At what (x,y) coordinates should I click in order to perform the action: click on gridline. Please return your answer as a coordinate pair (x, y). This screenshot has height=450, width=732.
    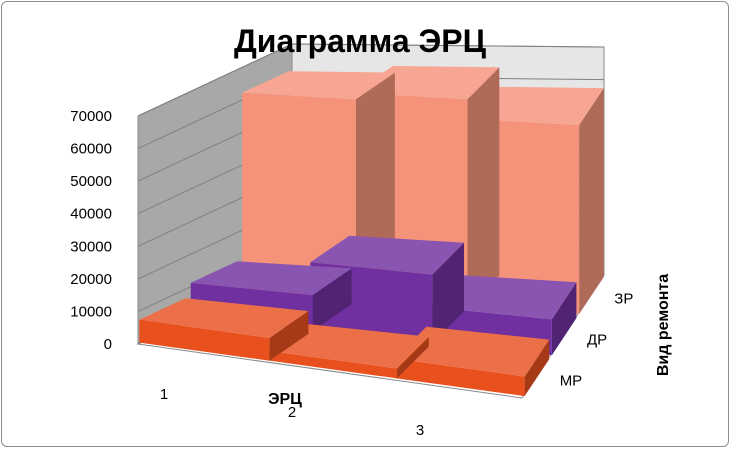
    Looking at the image, I should click on (371, 80).